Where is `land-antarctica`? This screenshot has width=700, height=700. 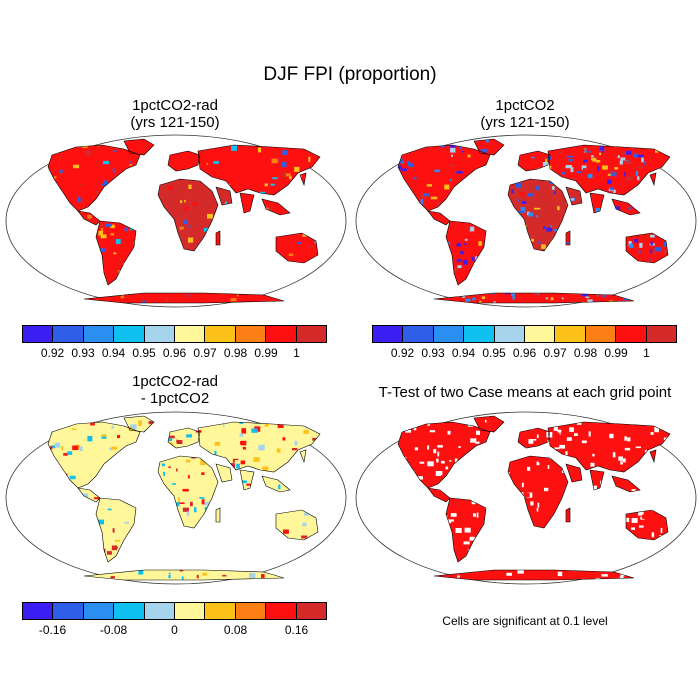
land-antarctica is located at coordinates (184, 575).